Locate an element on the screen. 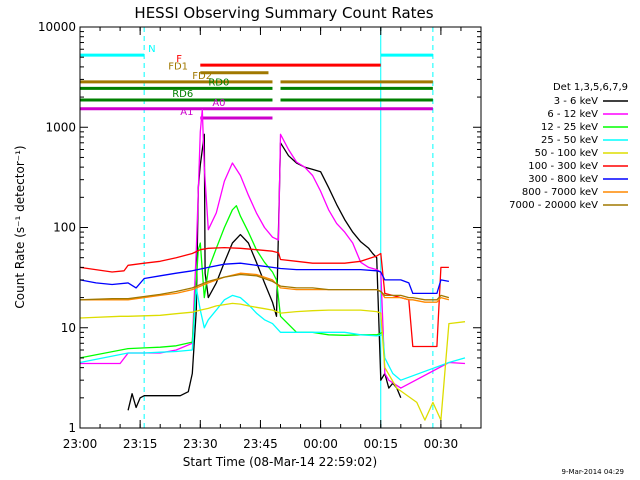 This screenshot has height=480, width=640. legend-entry-label: 6 - 12 keV is located at coordinates (572, 114).